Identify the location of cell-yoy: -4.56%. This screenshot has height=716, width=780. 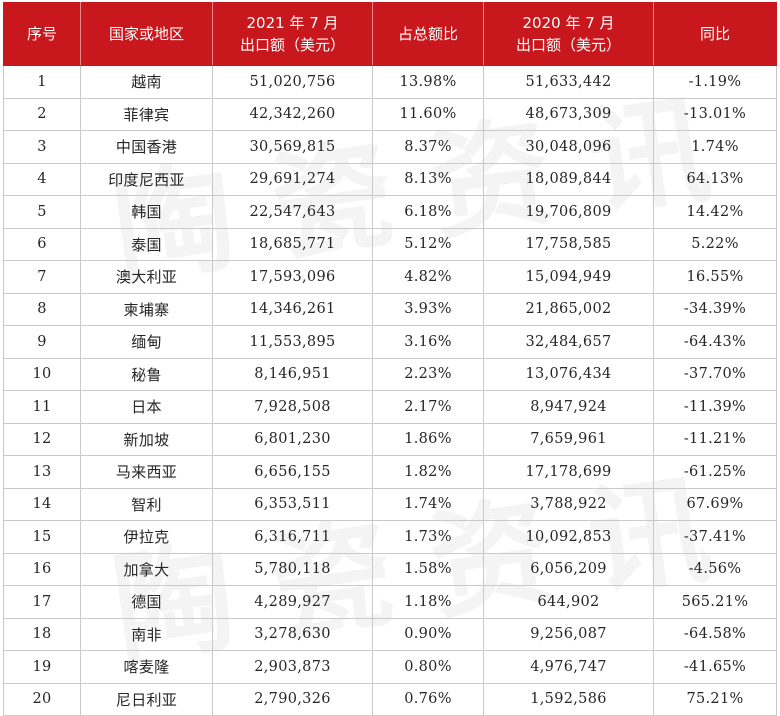
(715, 569).